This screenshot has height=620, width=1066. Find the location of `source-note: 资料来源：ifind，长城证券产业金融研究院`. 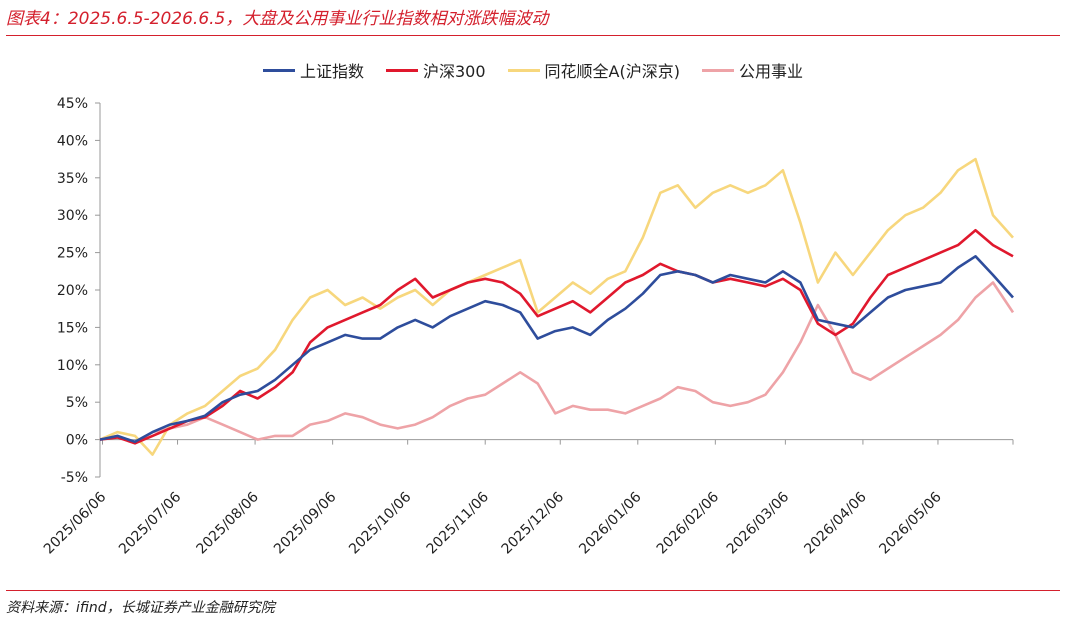

source-note: 资料来源：ifind，长城证券产业金融研究院 is located at coordinates (140, 608).